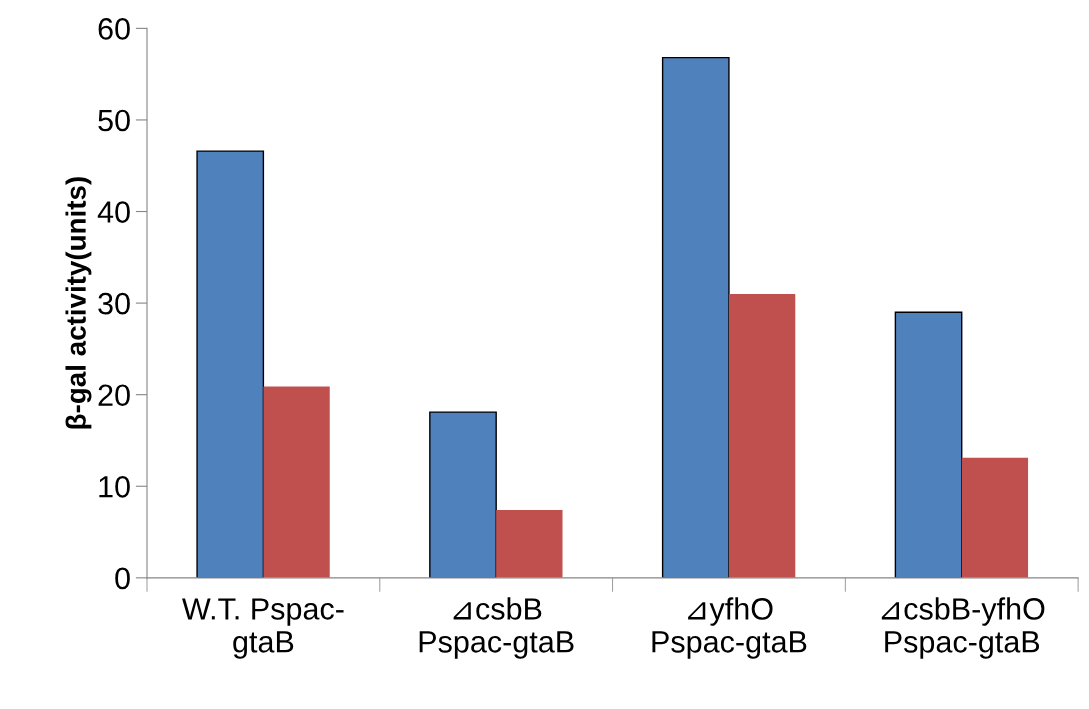  Describe the element at coordinates (78, 303) in the screenshot. I see `y-axis-title: β-gal activity(units)` at that location.